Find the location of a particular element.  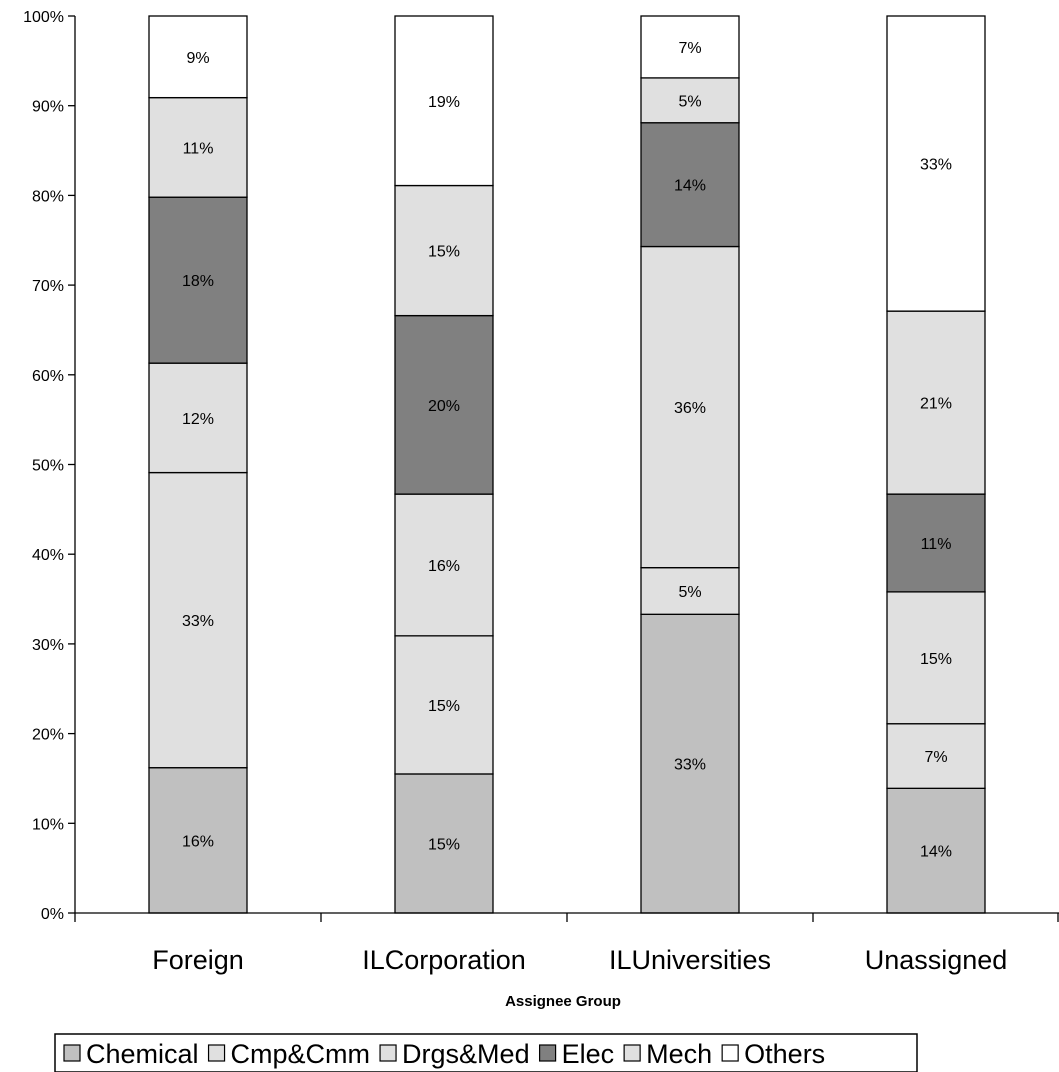

bar-segment-foreign-others is located at coordinates (198, 57).